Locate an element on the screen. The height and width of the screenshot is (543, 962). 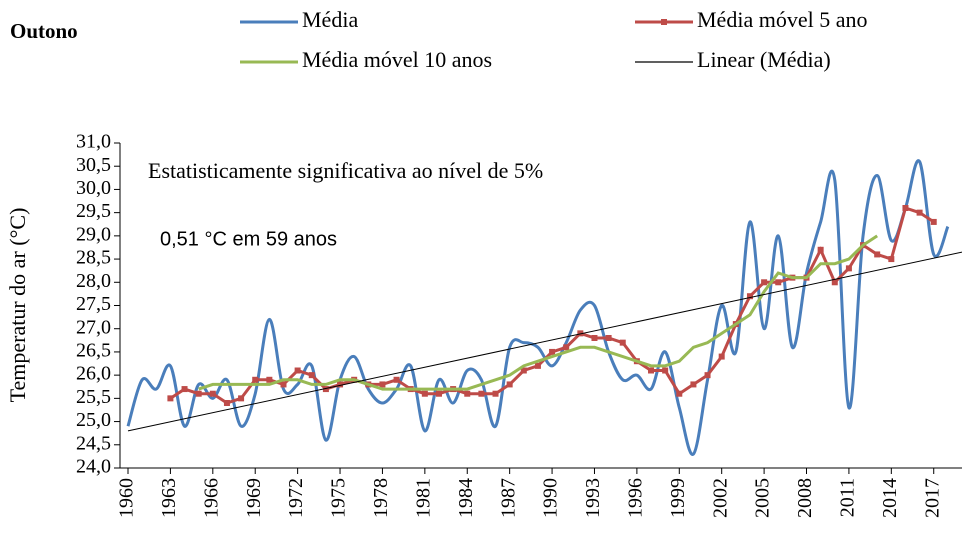
x-tick-label: 2017 is located at coordinates (932, 498).